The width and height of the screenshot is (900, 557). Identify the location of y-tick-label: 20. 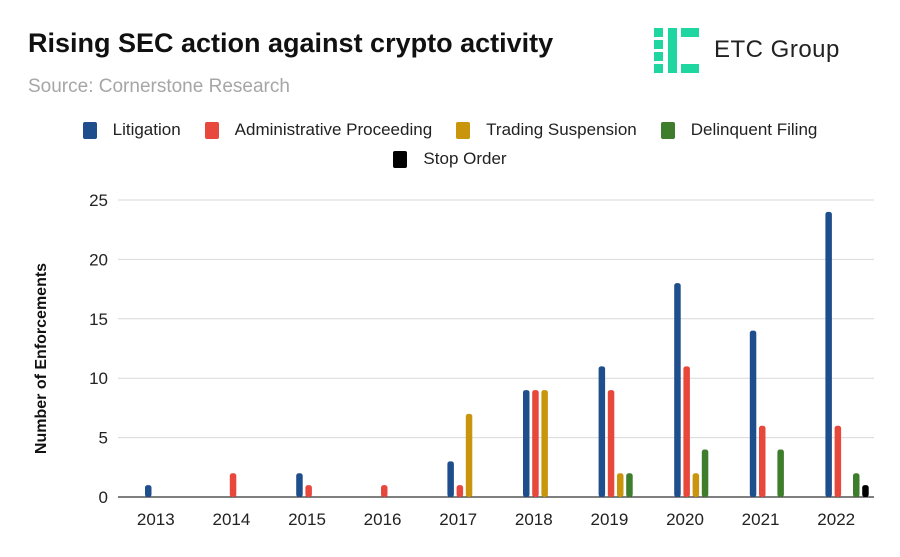
(98, 259).